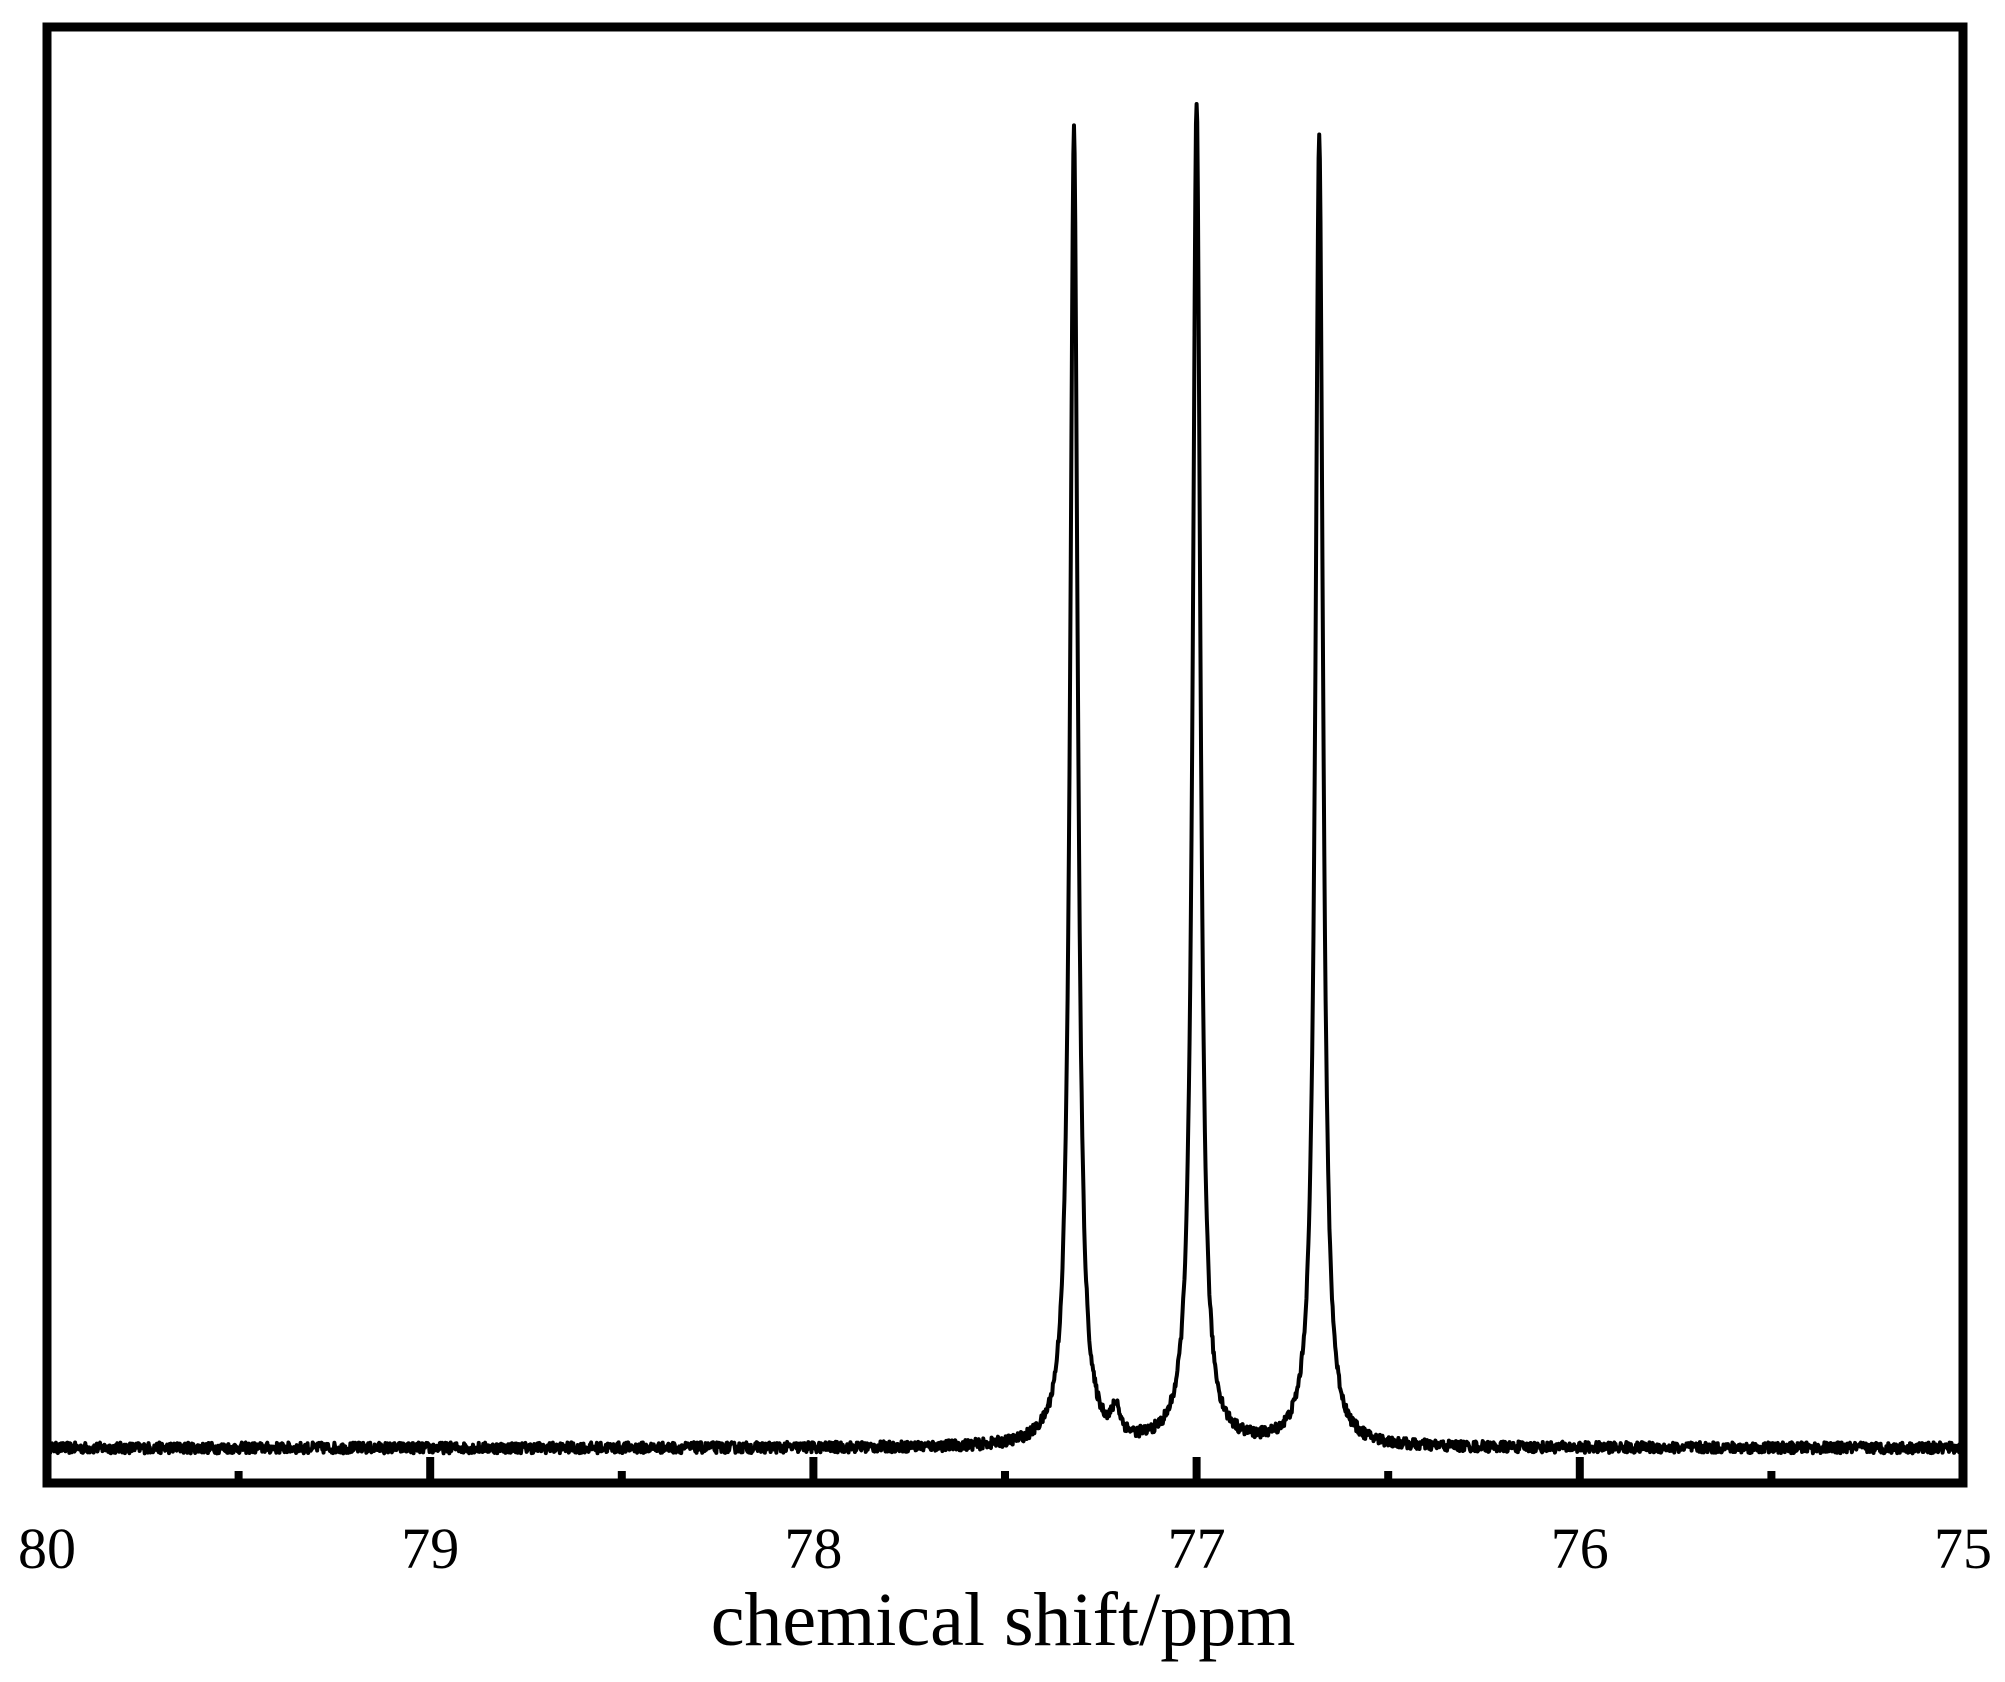 The image size is (2005, 1682). Describe the element at coordinates (430, 1548) in the screenshot. I see `x-tick-label: 79` at that location.